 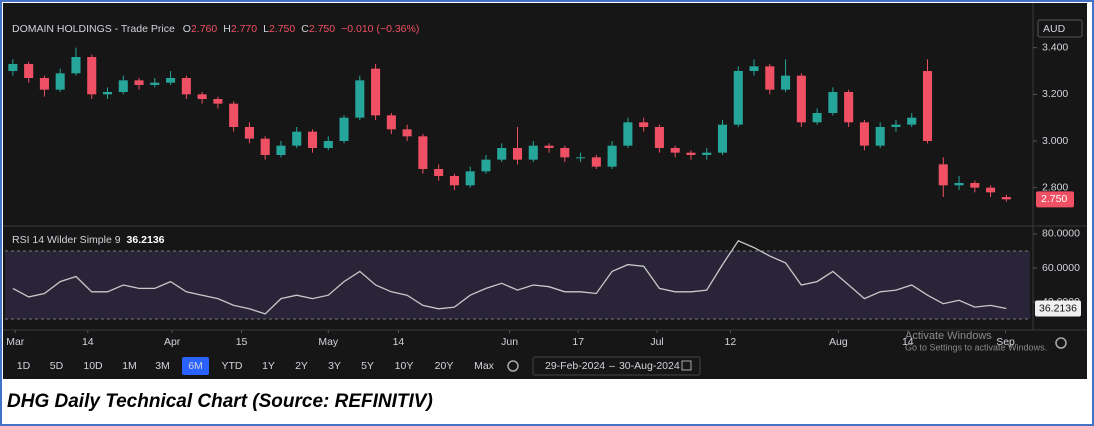 I want to click on range-button-label: YTD, so click(x=232, y=366).